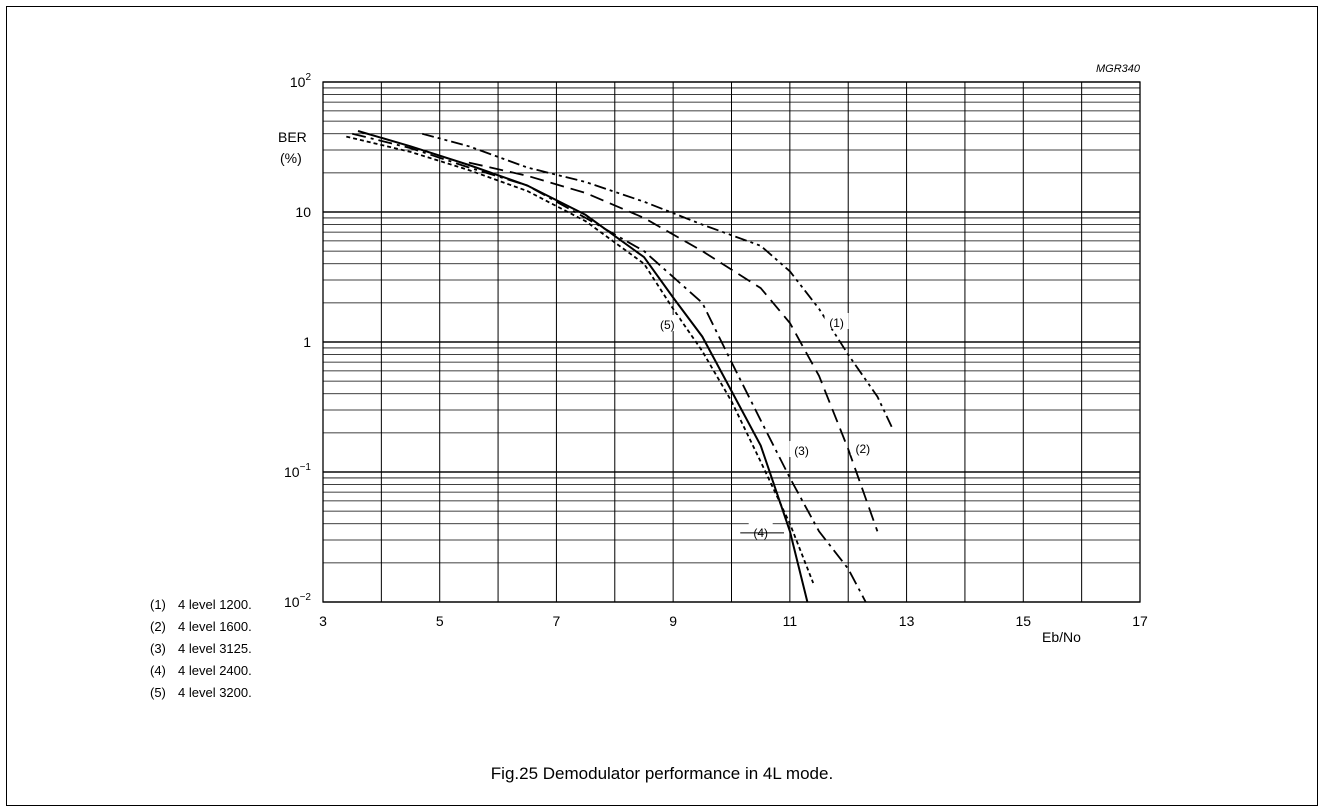 This screenshot has width=1324, height=812. I want to click on series-label: (1), so click(836, 323).